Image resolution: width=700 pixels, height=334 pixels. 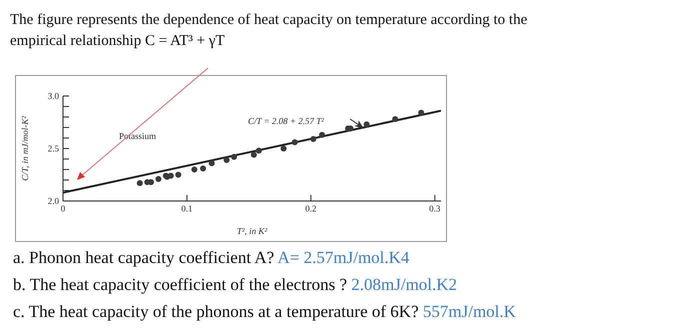 What do you see at coordinates (25, 148) in the screenshot?
I see `y-axis-title: C/T, in mJ/mol-K²` at bounding box center [25, 148].